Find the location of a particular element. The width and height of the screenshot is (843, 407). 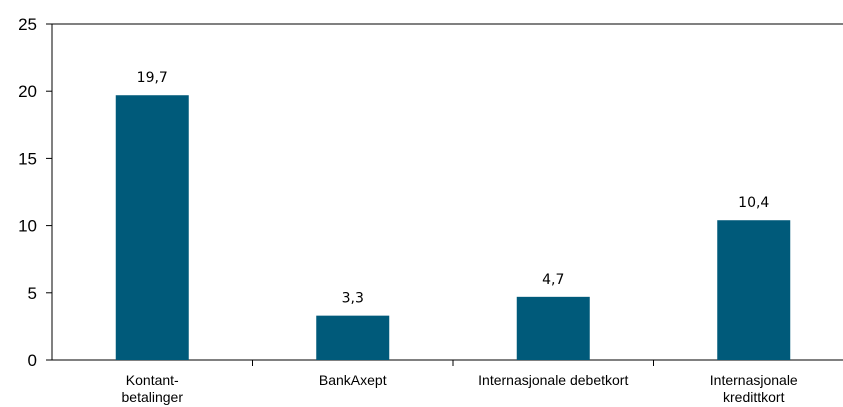

category-label: Kontant-betalinger is located at coordinates (153, 388).